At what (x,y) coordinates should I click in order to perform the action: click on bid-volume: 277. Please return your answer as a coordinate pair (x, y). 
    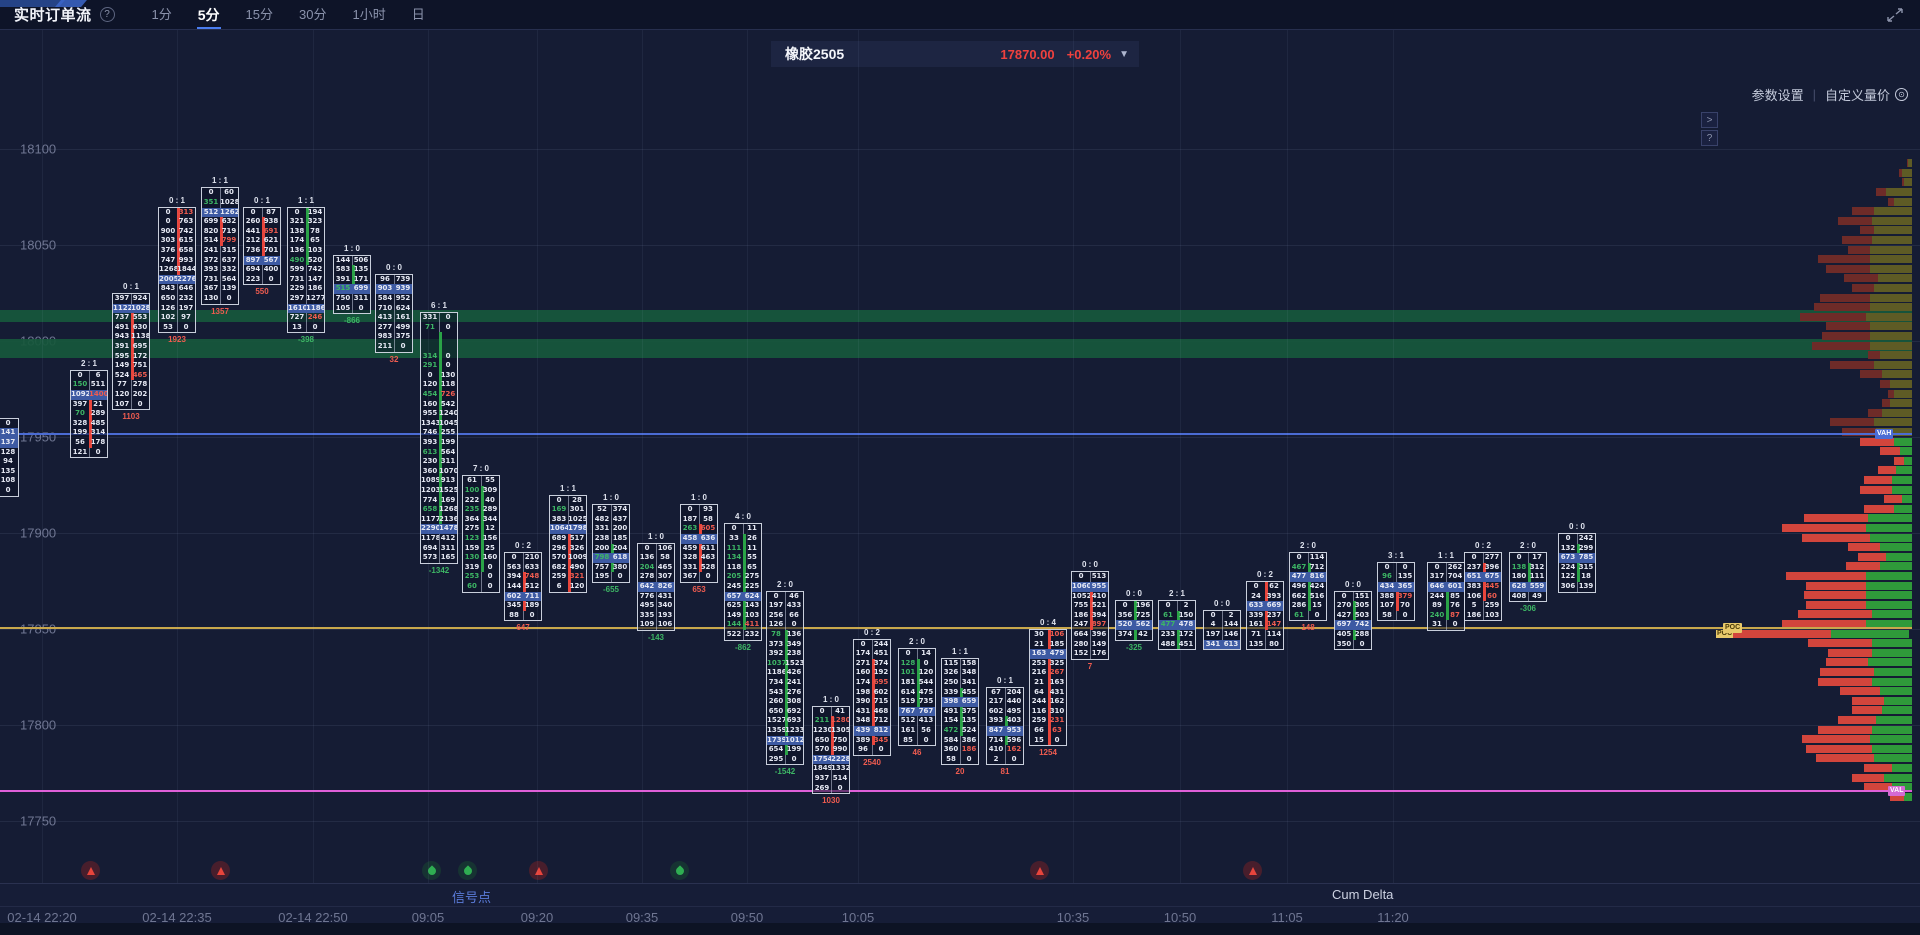
    Looking at the image, I should click on (385, 326).